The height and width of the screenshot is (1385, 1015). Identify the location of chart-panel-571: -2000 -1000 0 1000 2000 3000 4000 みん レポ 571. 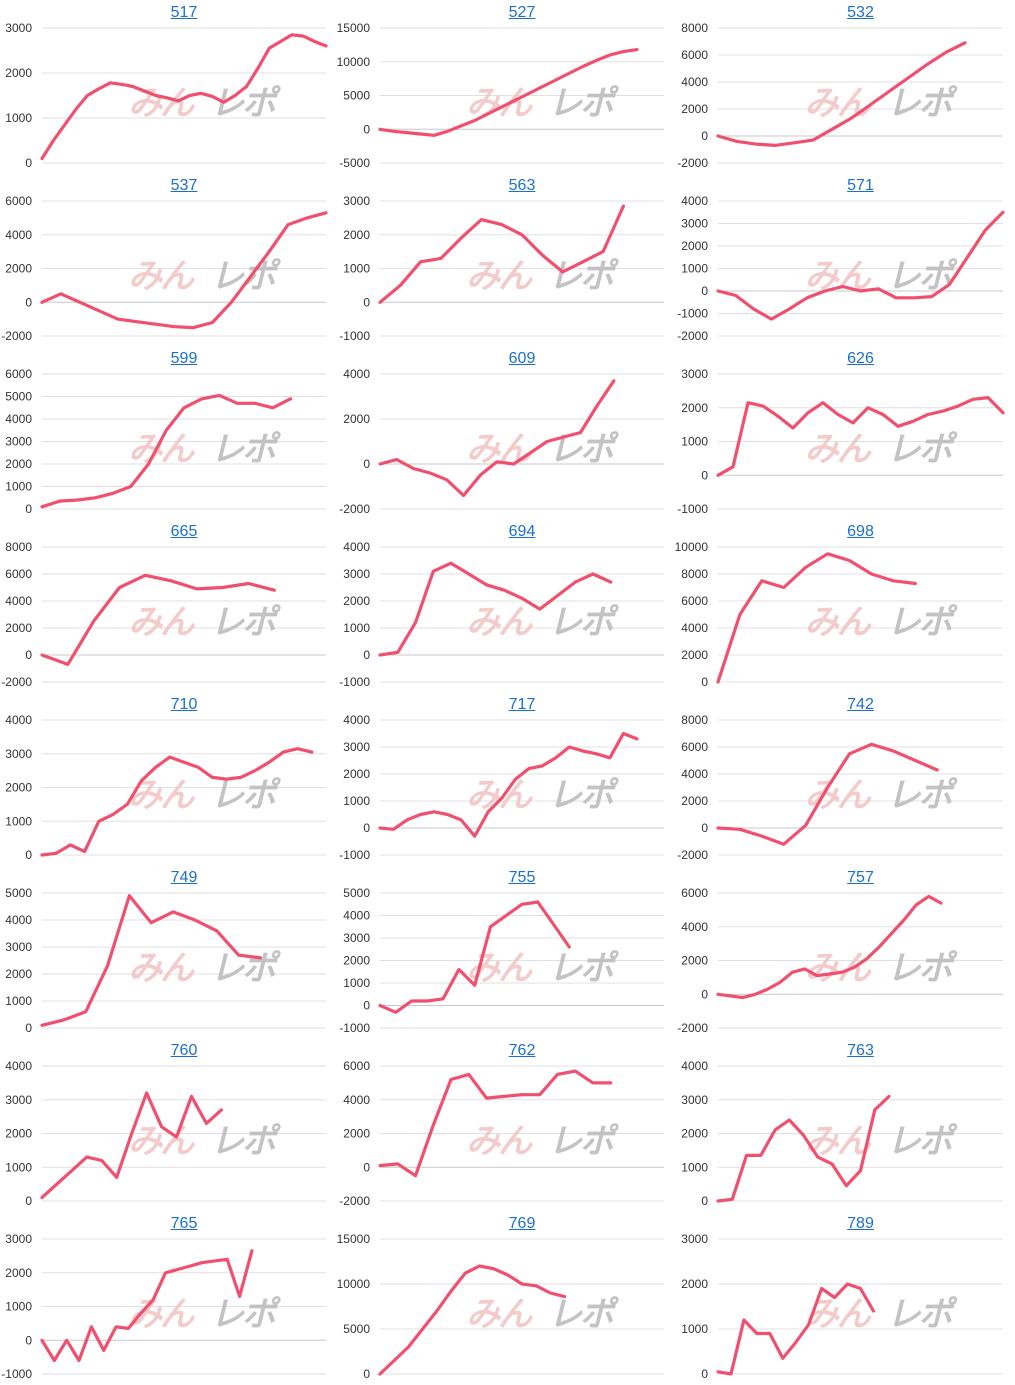
(845, 259).